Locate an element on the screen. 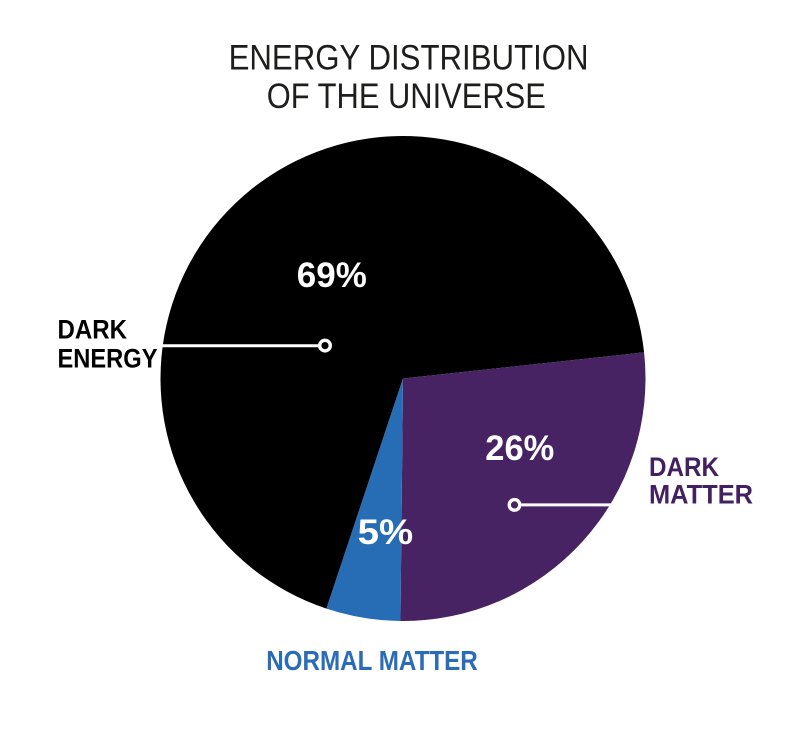 The image size is (800, 735). svg-text: MATTER is located at coordinates (701, 495).